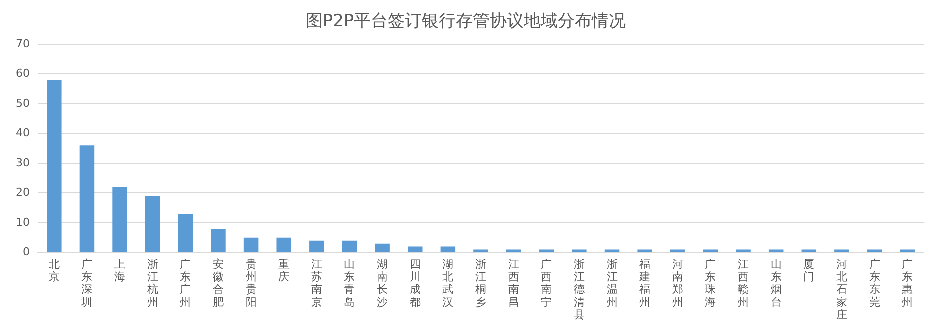 The width and height of the screenshot is (942, 336). What do you see at coordinates (546, 283) in the screenshot?
I see `x-tick-label: 广西南宁` at bounding box center [546, 283].